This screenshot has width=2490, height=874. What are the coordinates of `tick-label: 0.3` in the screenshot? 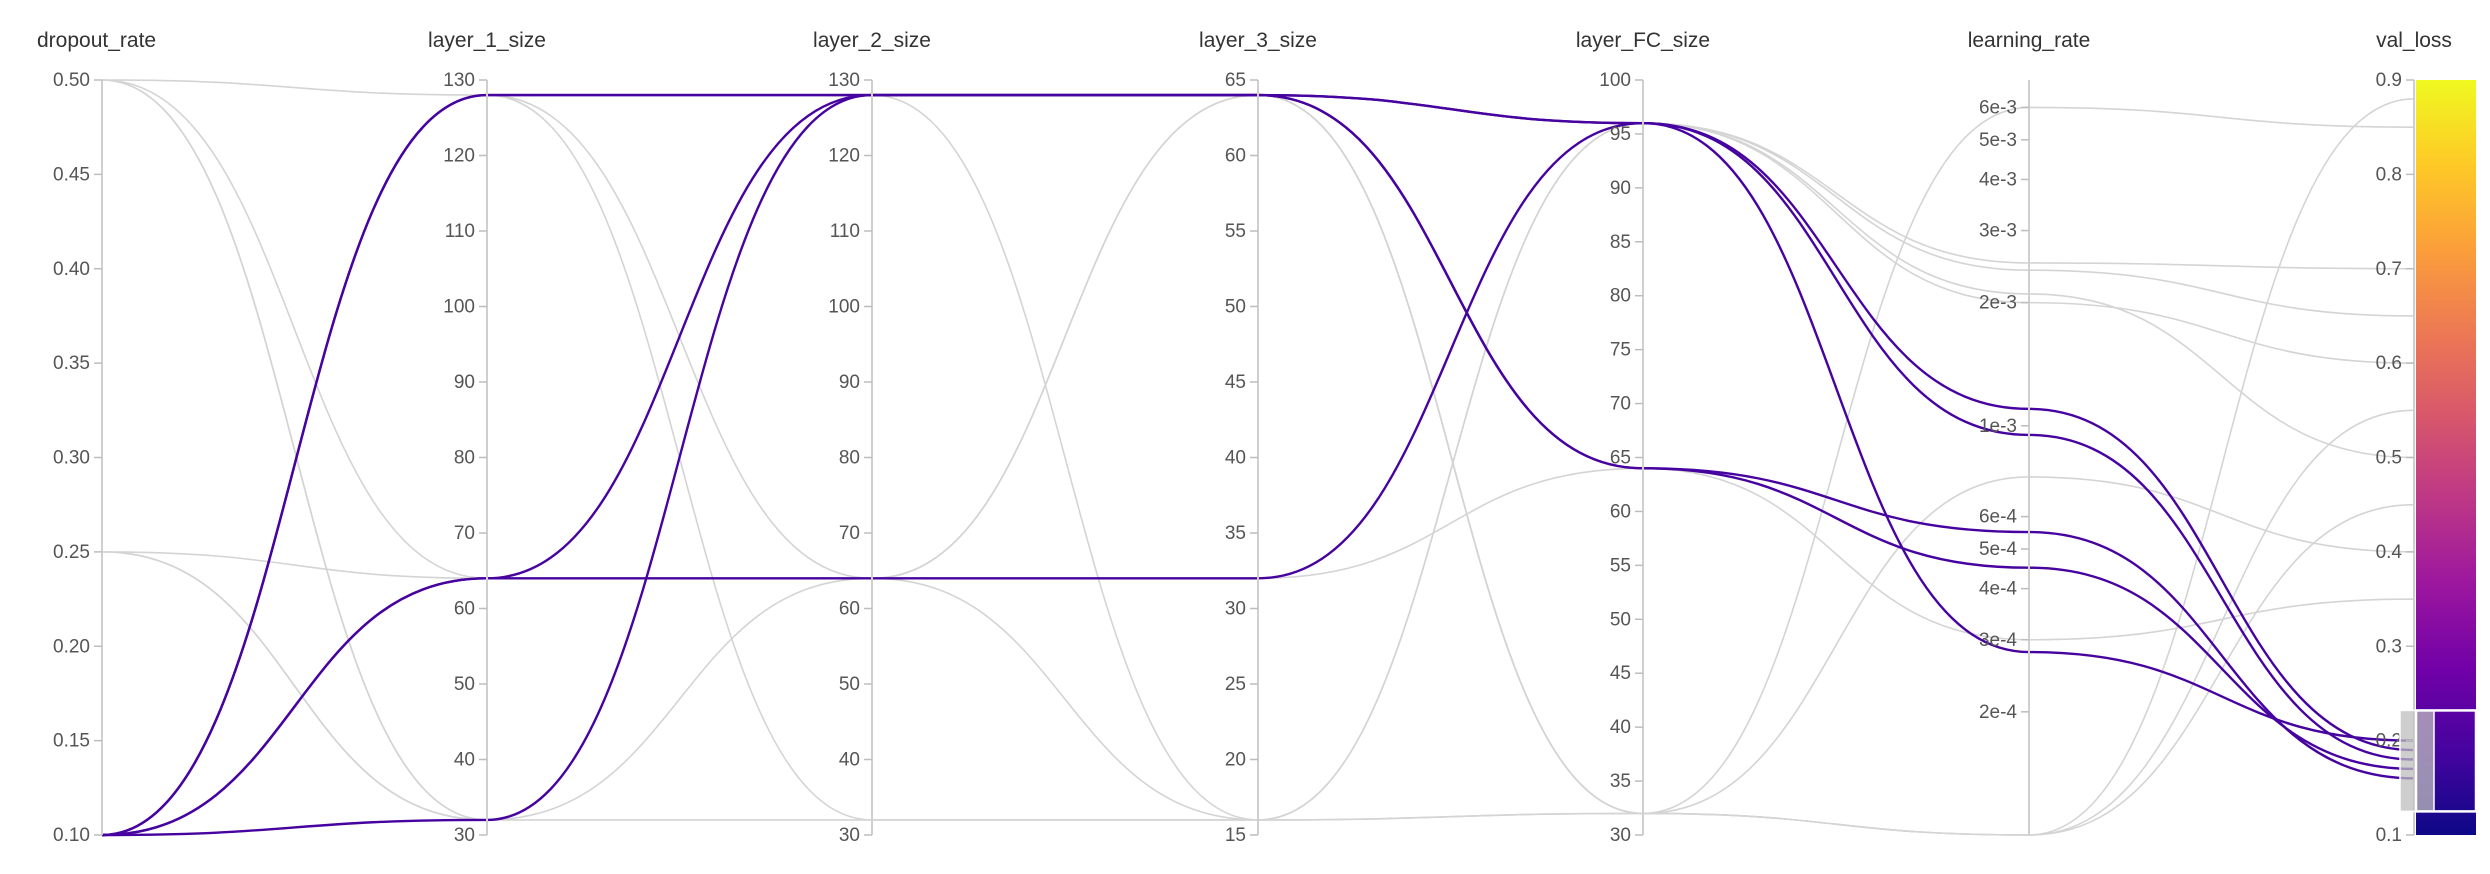 It's located at (2389, 646).